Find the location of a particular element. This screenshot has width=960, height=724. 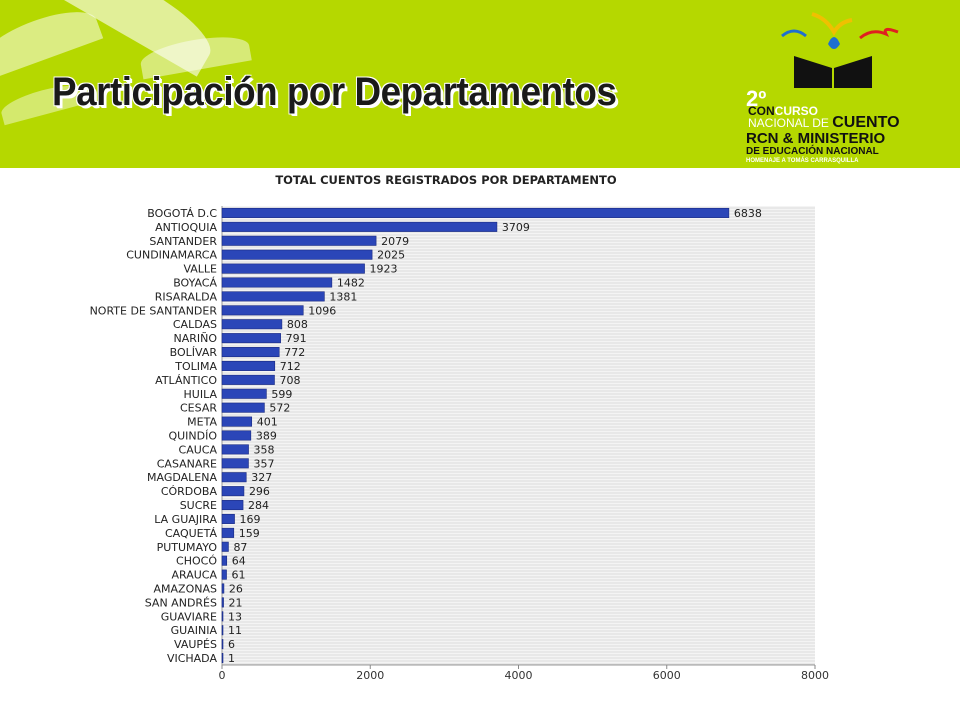

category-label: ANTIOQUIA is located at coordinates (186, 227).